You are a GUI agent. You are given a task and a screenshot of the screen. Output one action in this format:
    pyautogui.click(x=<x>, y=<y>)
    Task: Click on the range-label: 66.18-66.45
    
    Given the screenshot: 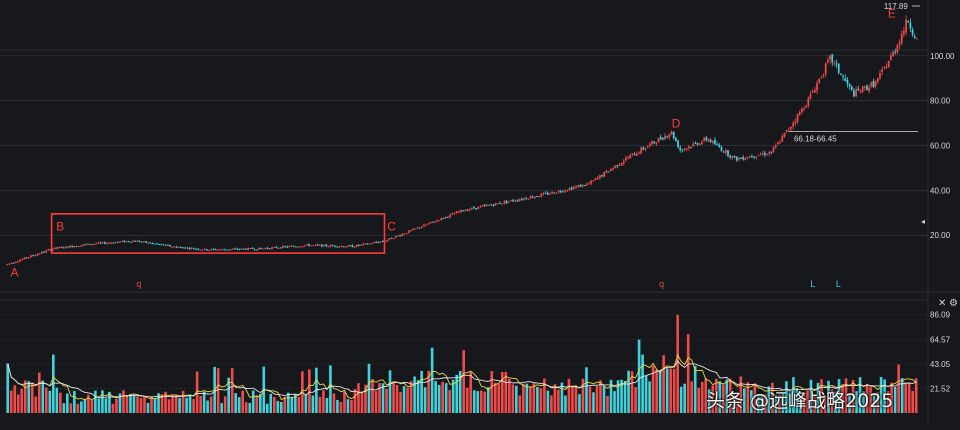 What is the action you would take?
    pyautogui.click(x=815, y=138)
    